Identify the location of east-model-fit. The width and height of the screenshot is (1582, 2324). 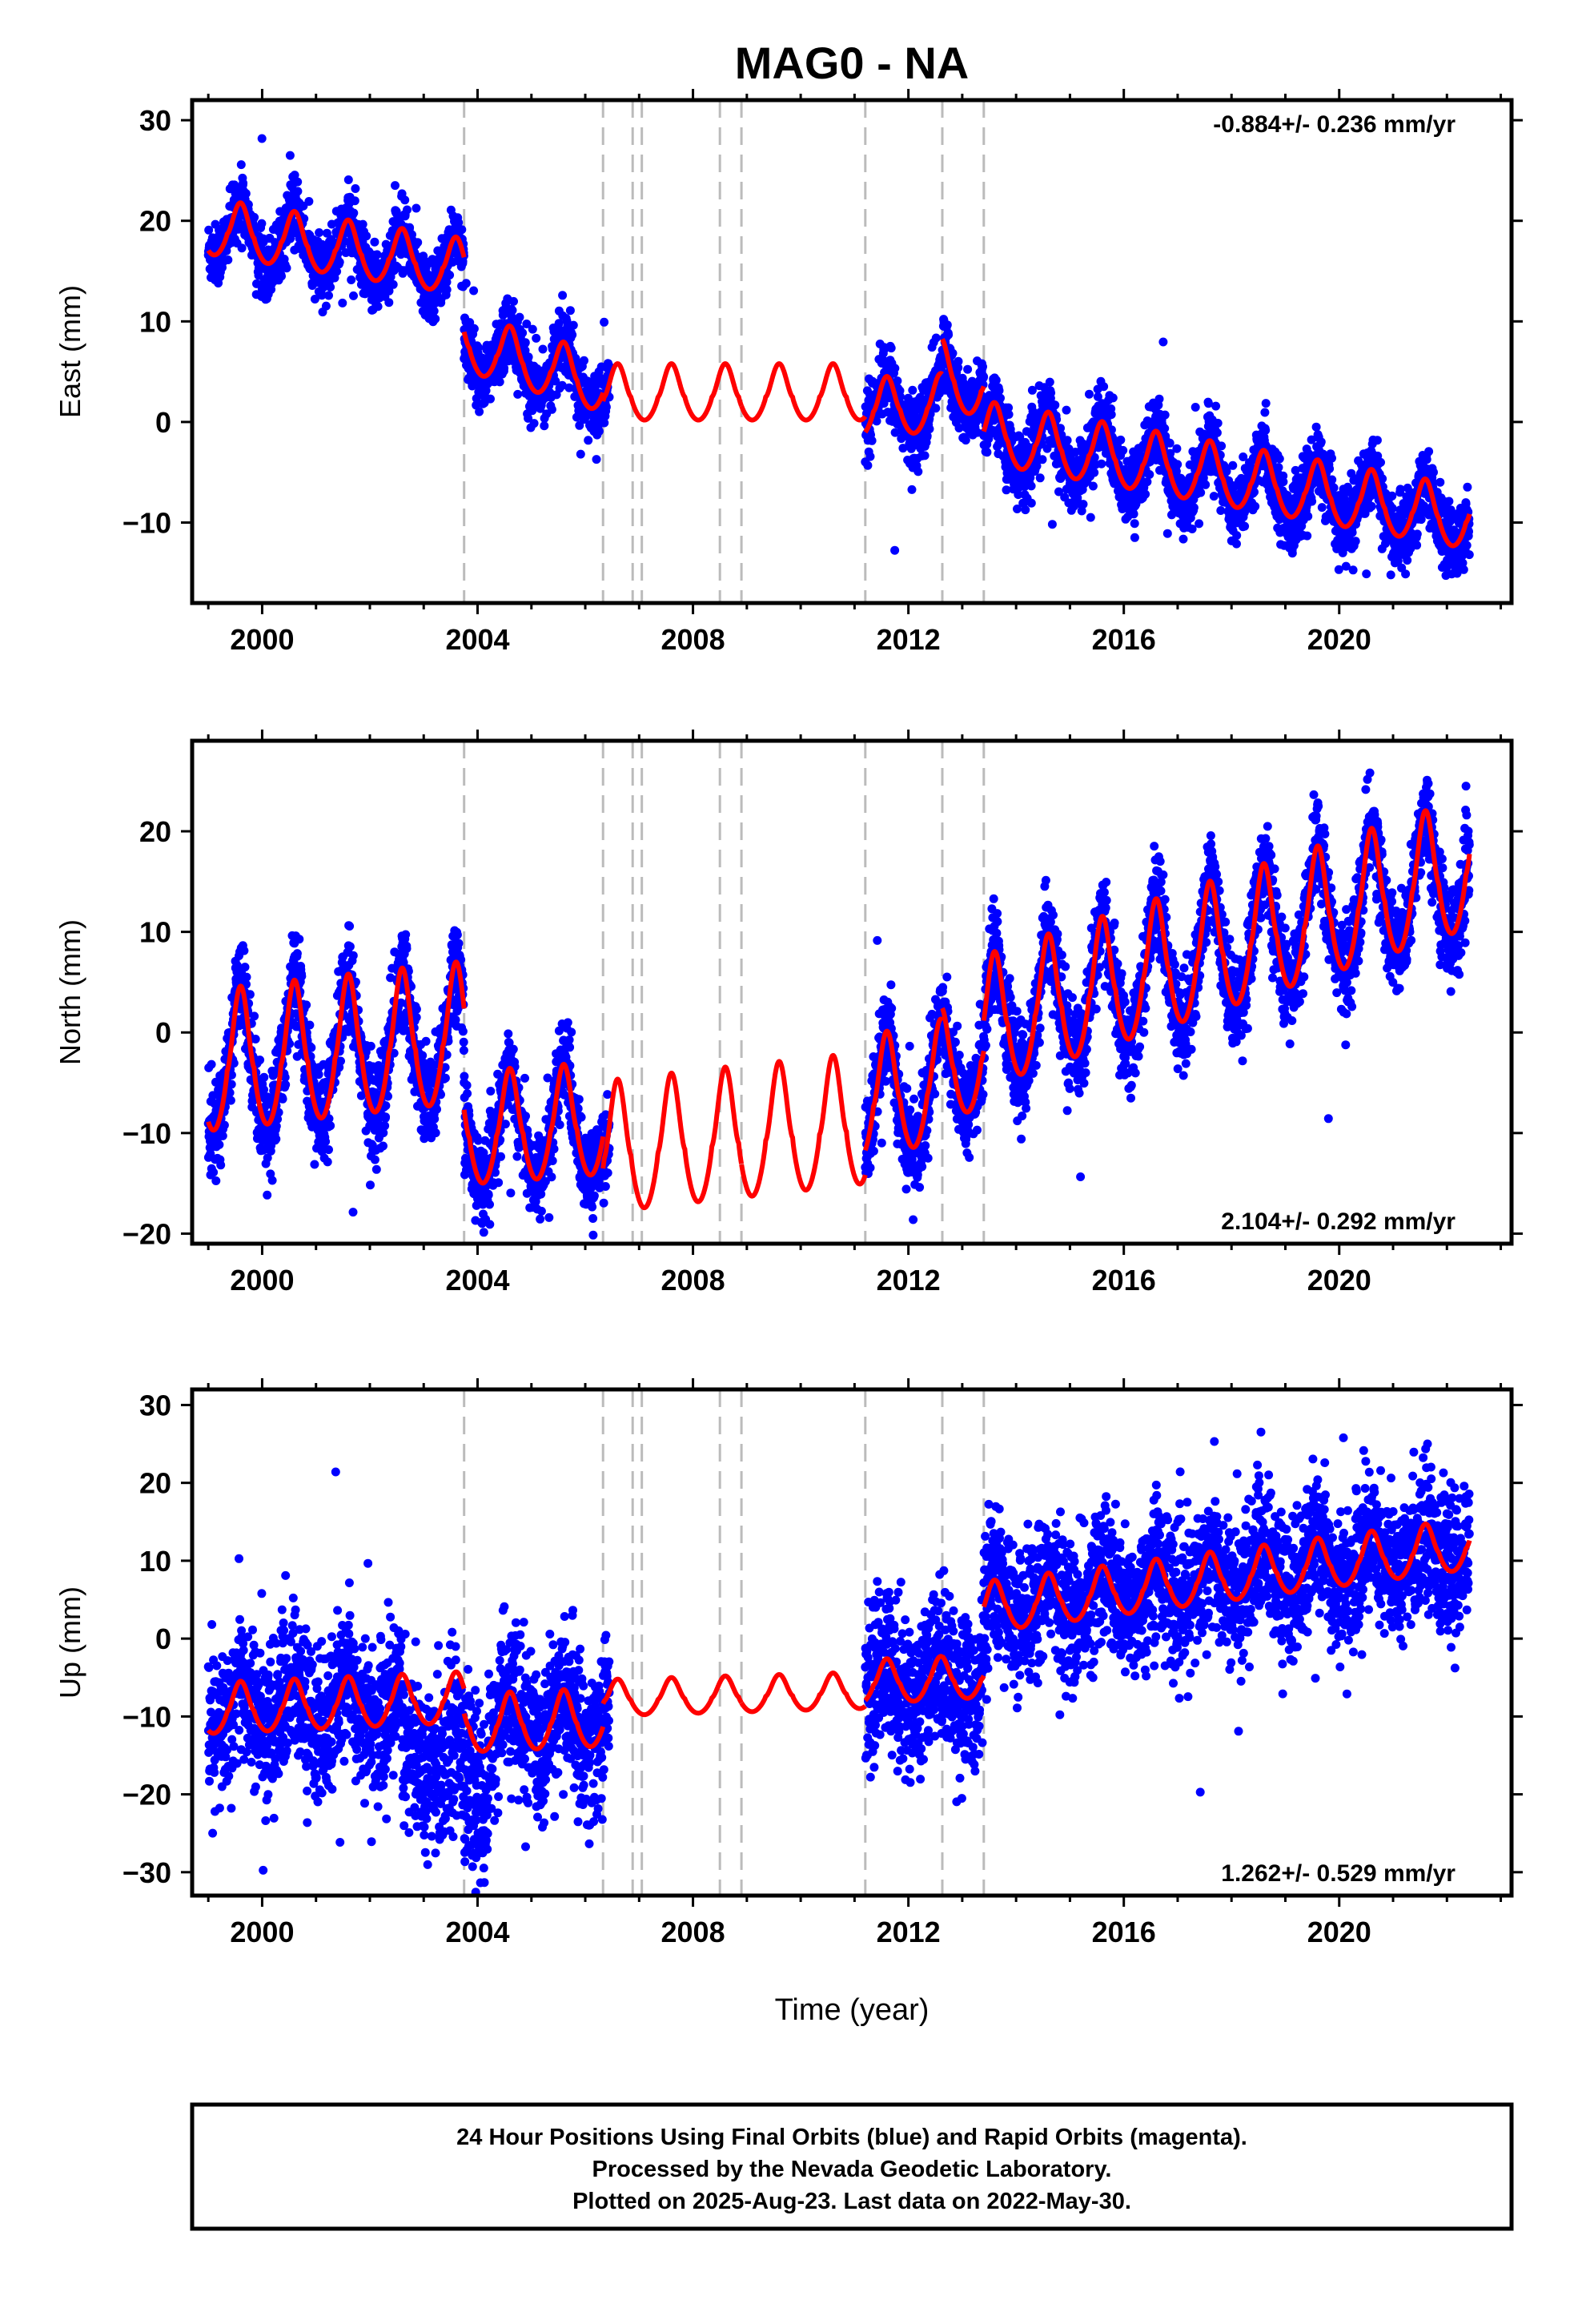
(839, 374).